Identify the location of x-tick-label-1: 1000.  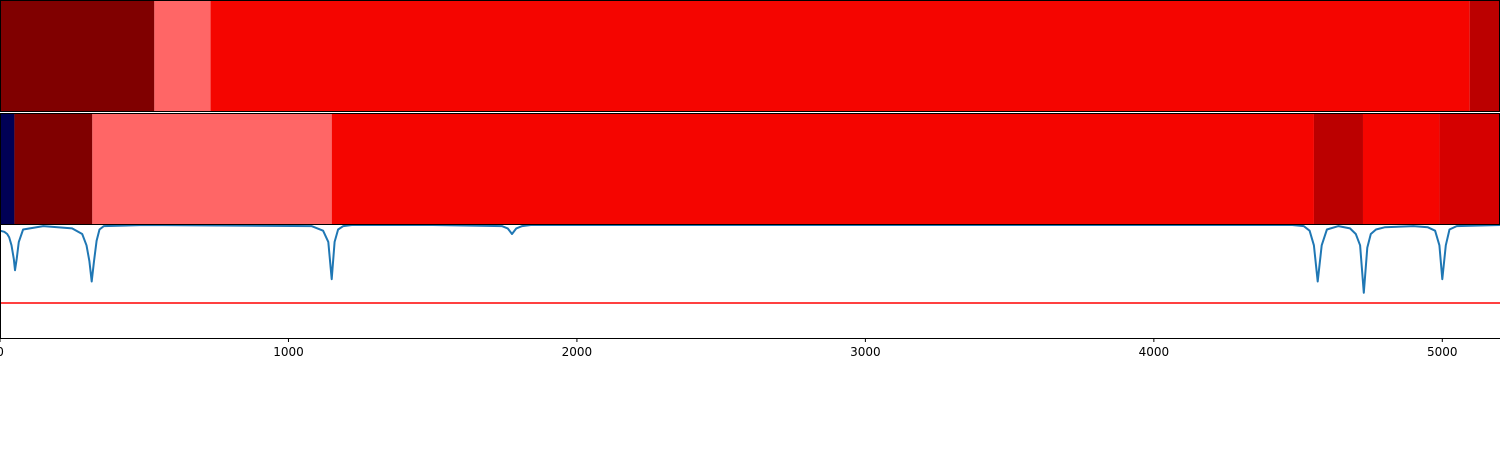
(288, 352).